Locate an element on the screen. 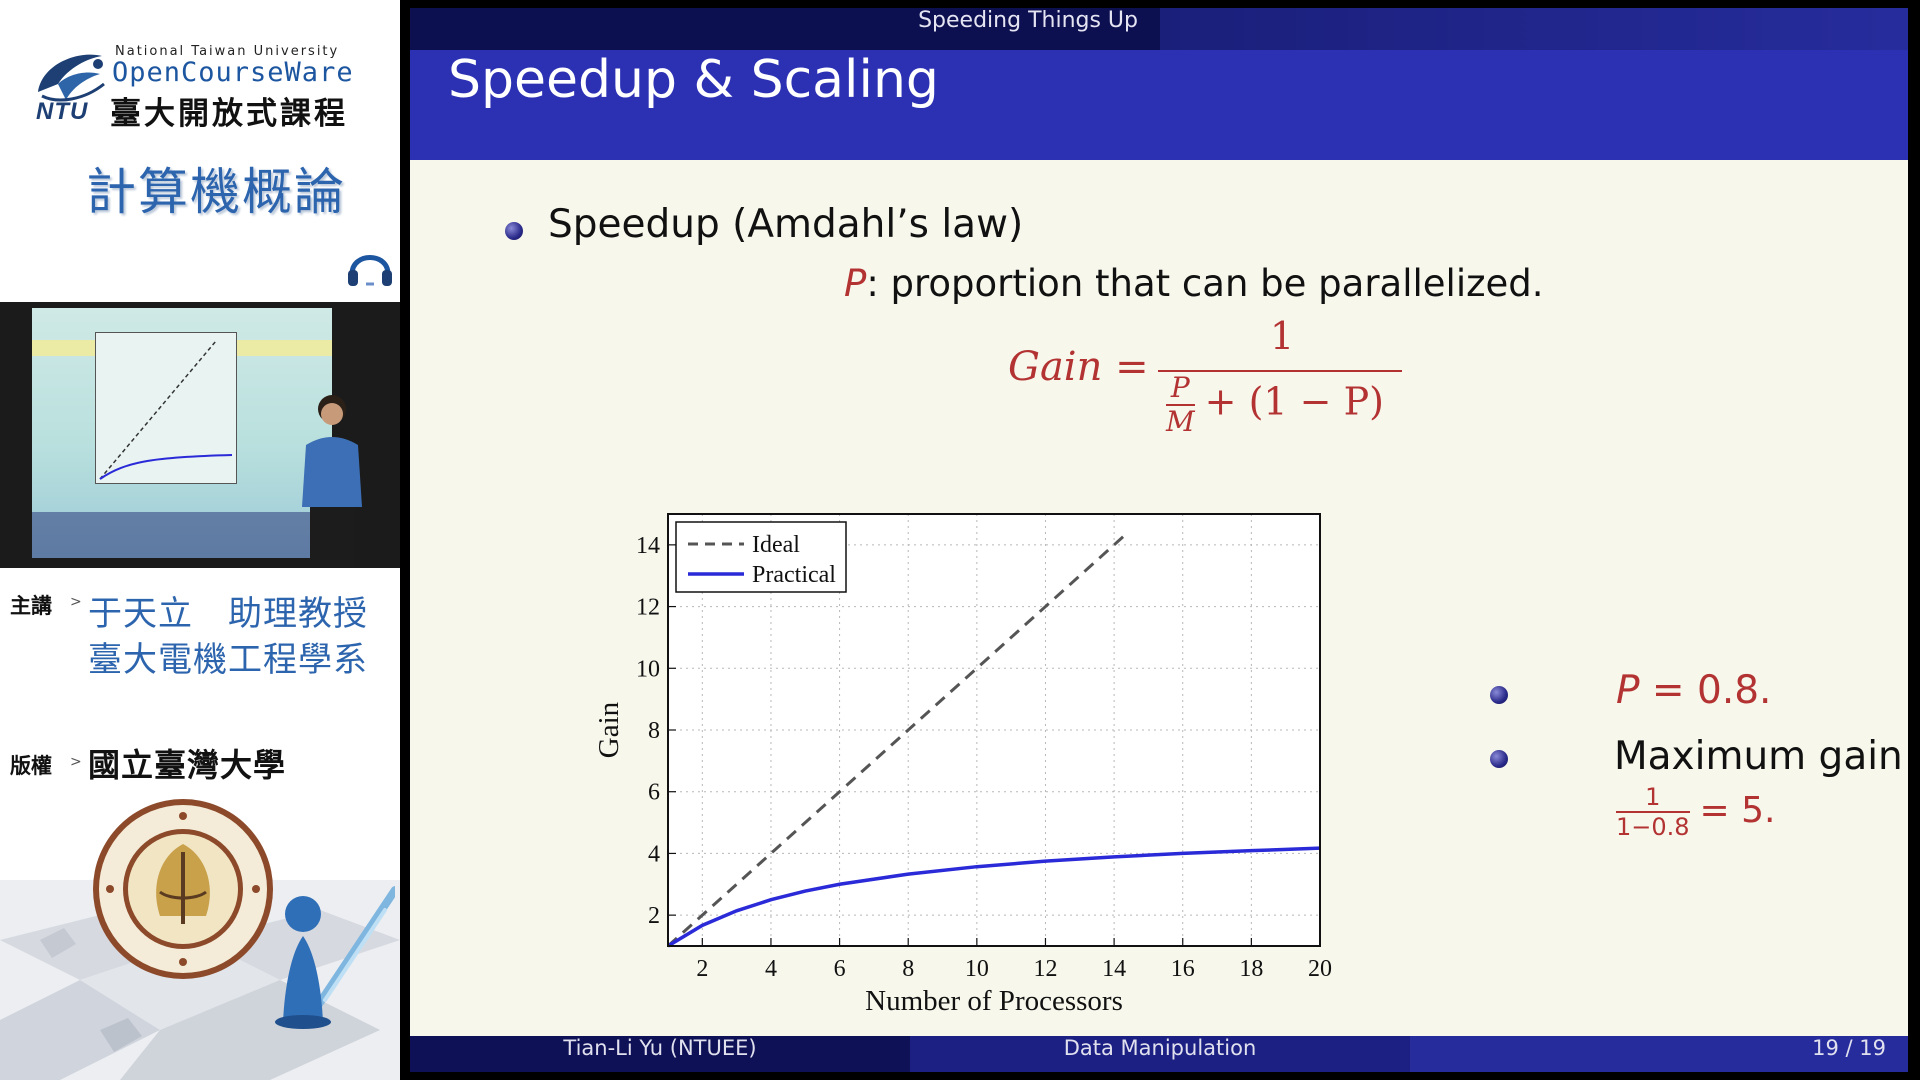 The width and height of the screenshot is (1920, 1080). lecturer-department: 臺大電機工程學系 is located at coordinates (228, 660).